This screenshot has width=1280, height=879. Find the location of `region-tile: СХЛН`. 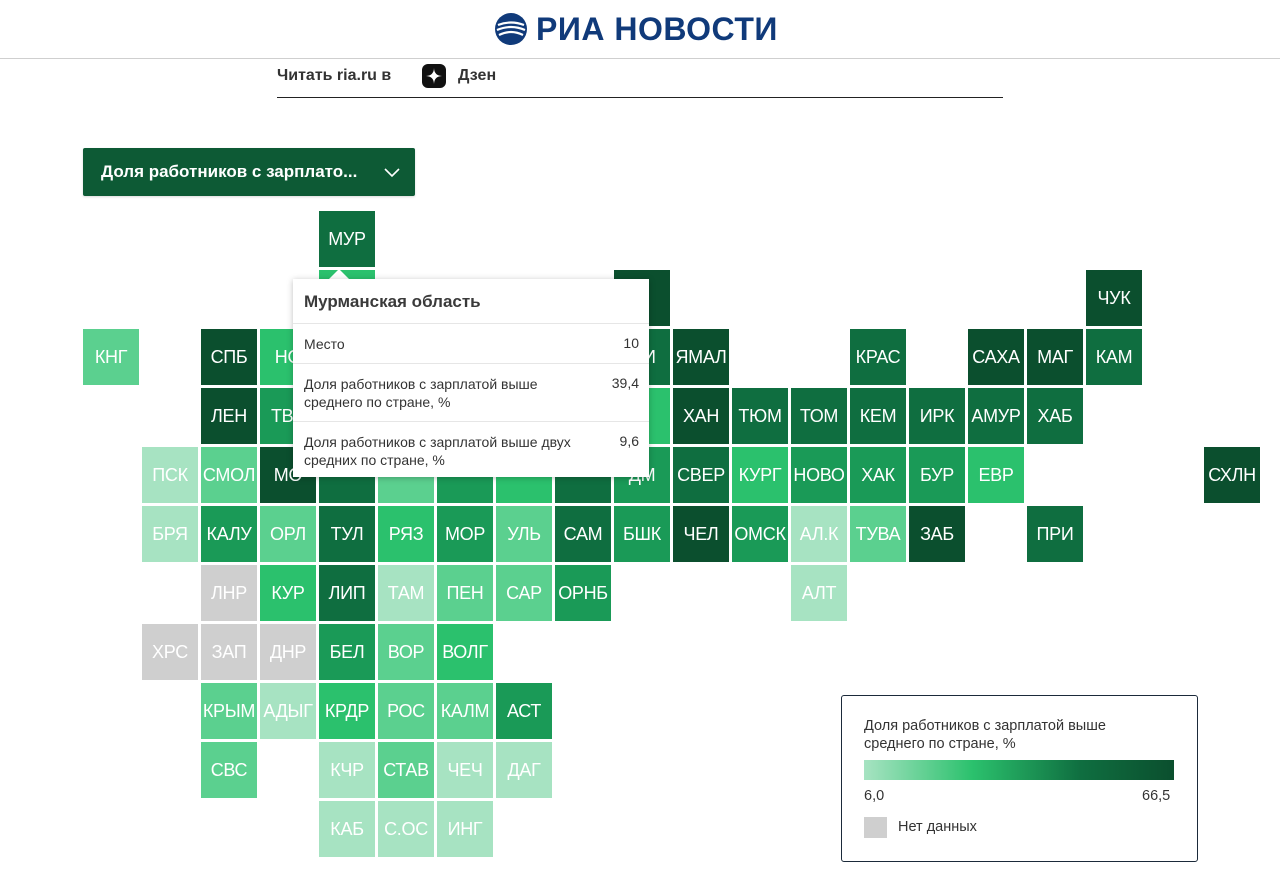

region-tile: СХЛН is located at coordinates (1232, 475).